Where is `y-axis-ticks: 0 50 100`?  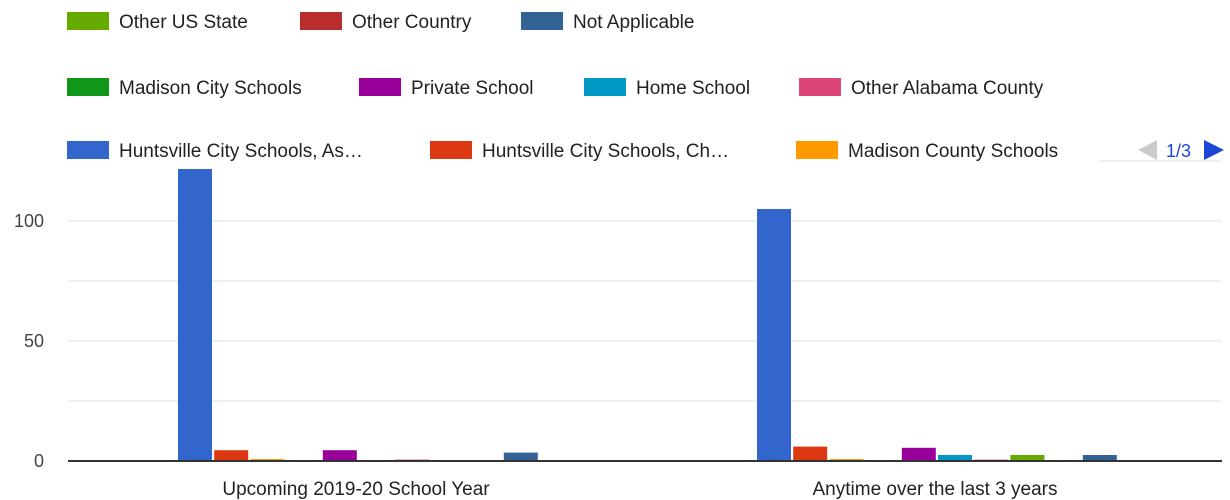
y-axis-ticks: 0 50 100 is located at coordinates (29, 341).